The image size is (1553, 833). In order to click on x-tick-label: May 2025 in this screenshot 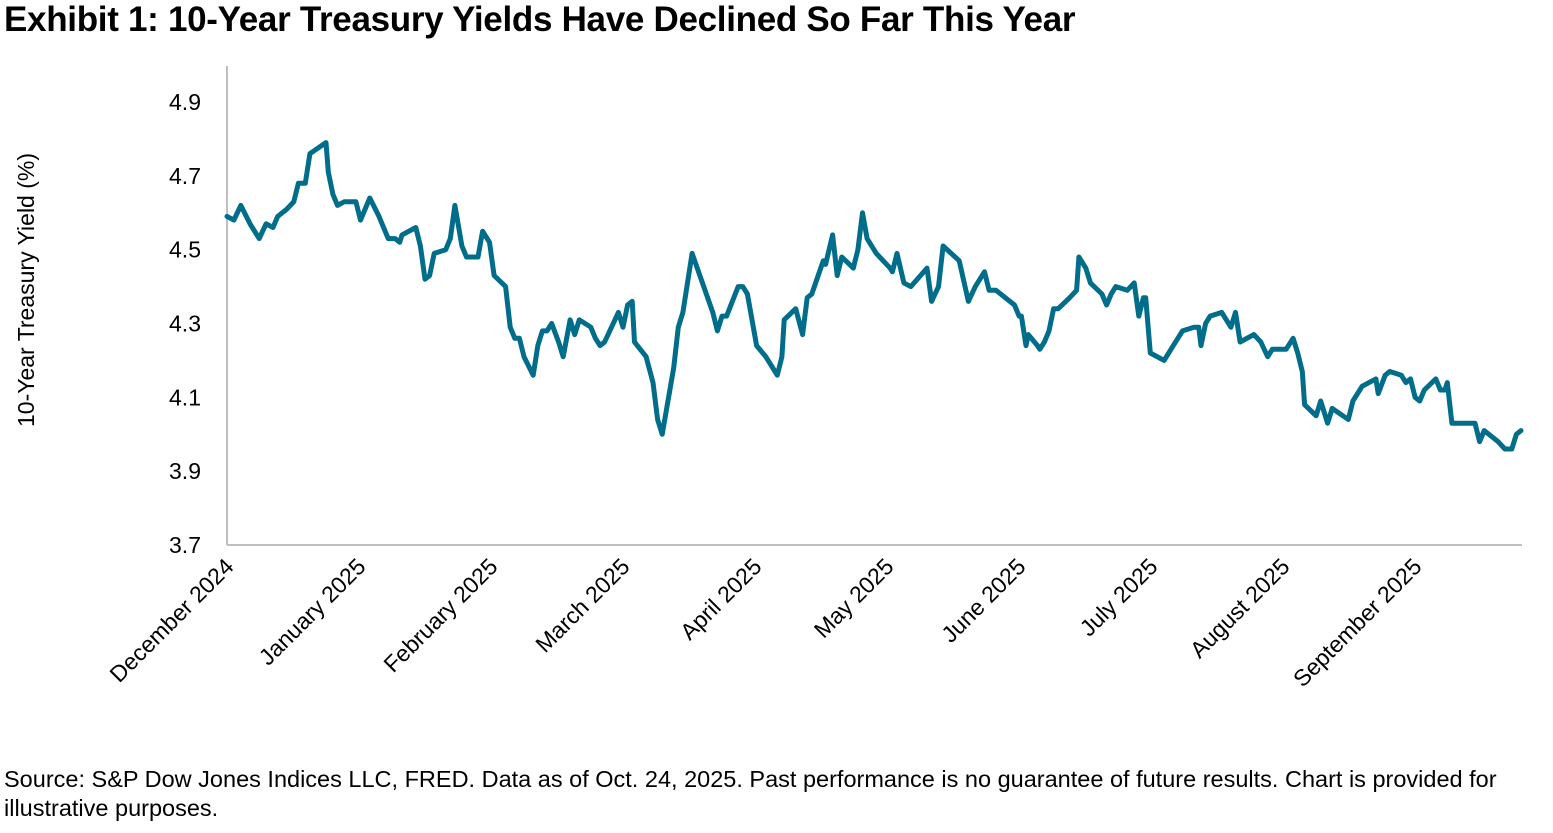, I will do `click(854, 598)`.